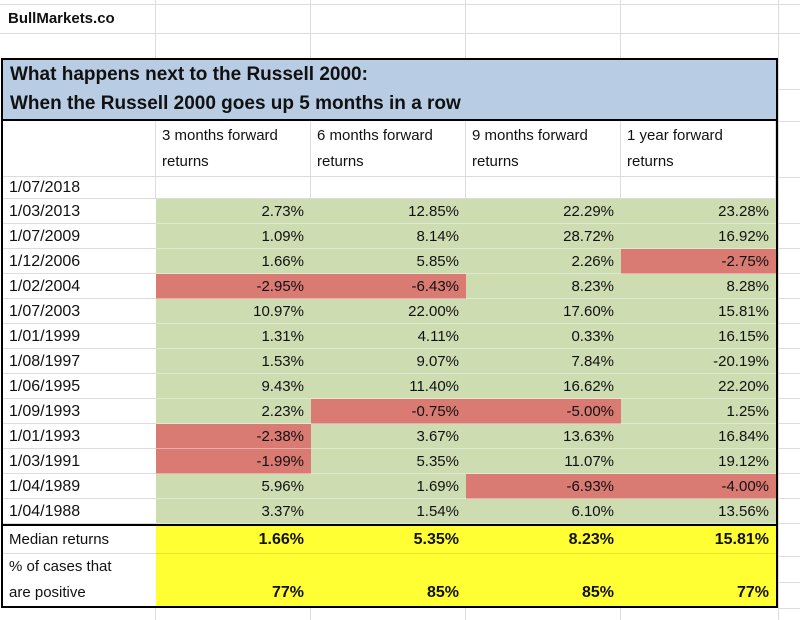  I want to click on median-value-cell: 1.66%, so click(233, 540).